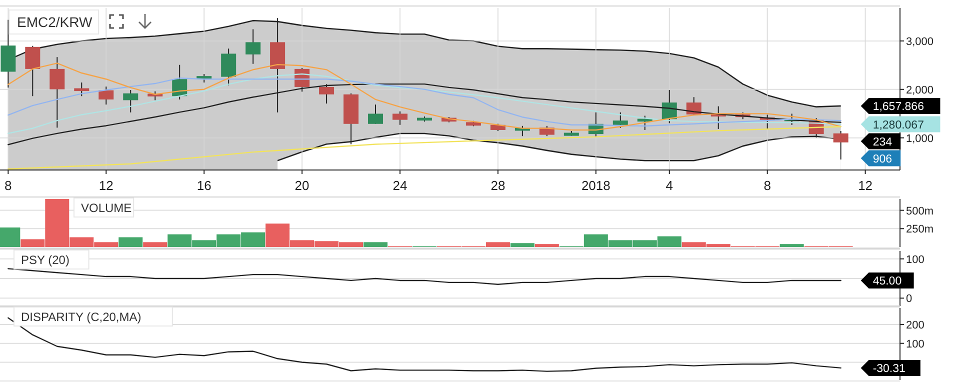 The width and height of the screenshot is (959, 382). I want to click on chart-title: VOLUME, so click(106, 208).